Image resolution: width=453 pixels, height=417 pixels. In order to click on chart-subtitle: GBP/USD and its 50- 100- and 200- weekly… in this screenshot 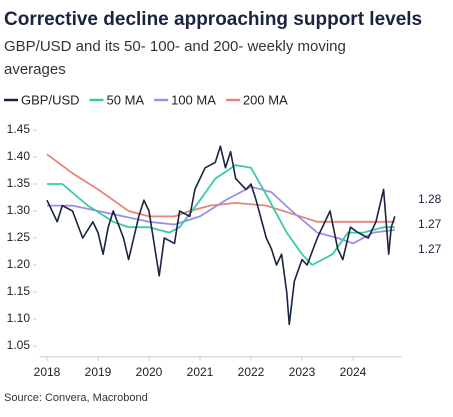, I will do `click(175, 46)`.